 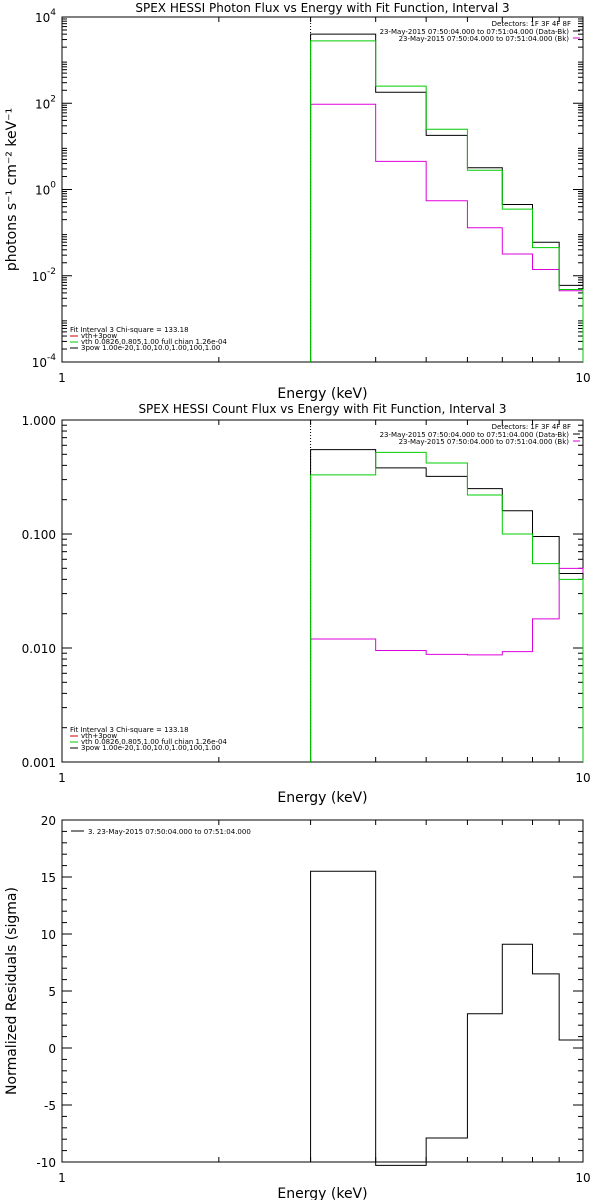 I want to click on y-tick-label: 10, so click(x=48, y=935).